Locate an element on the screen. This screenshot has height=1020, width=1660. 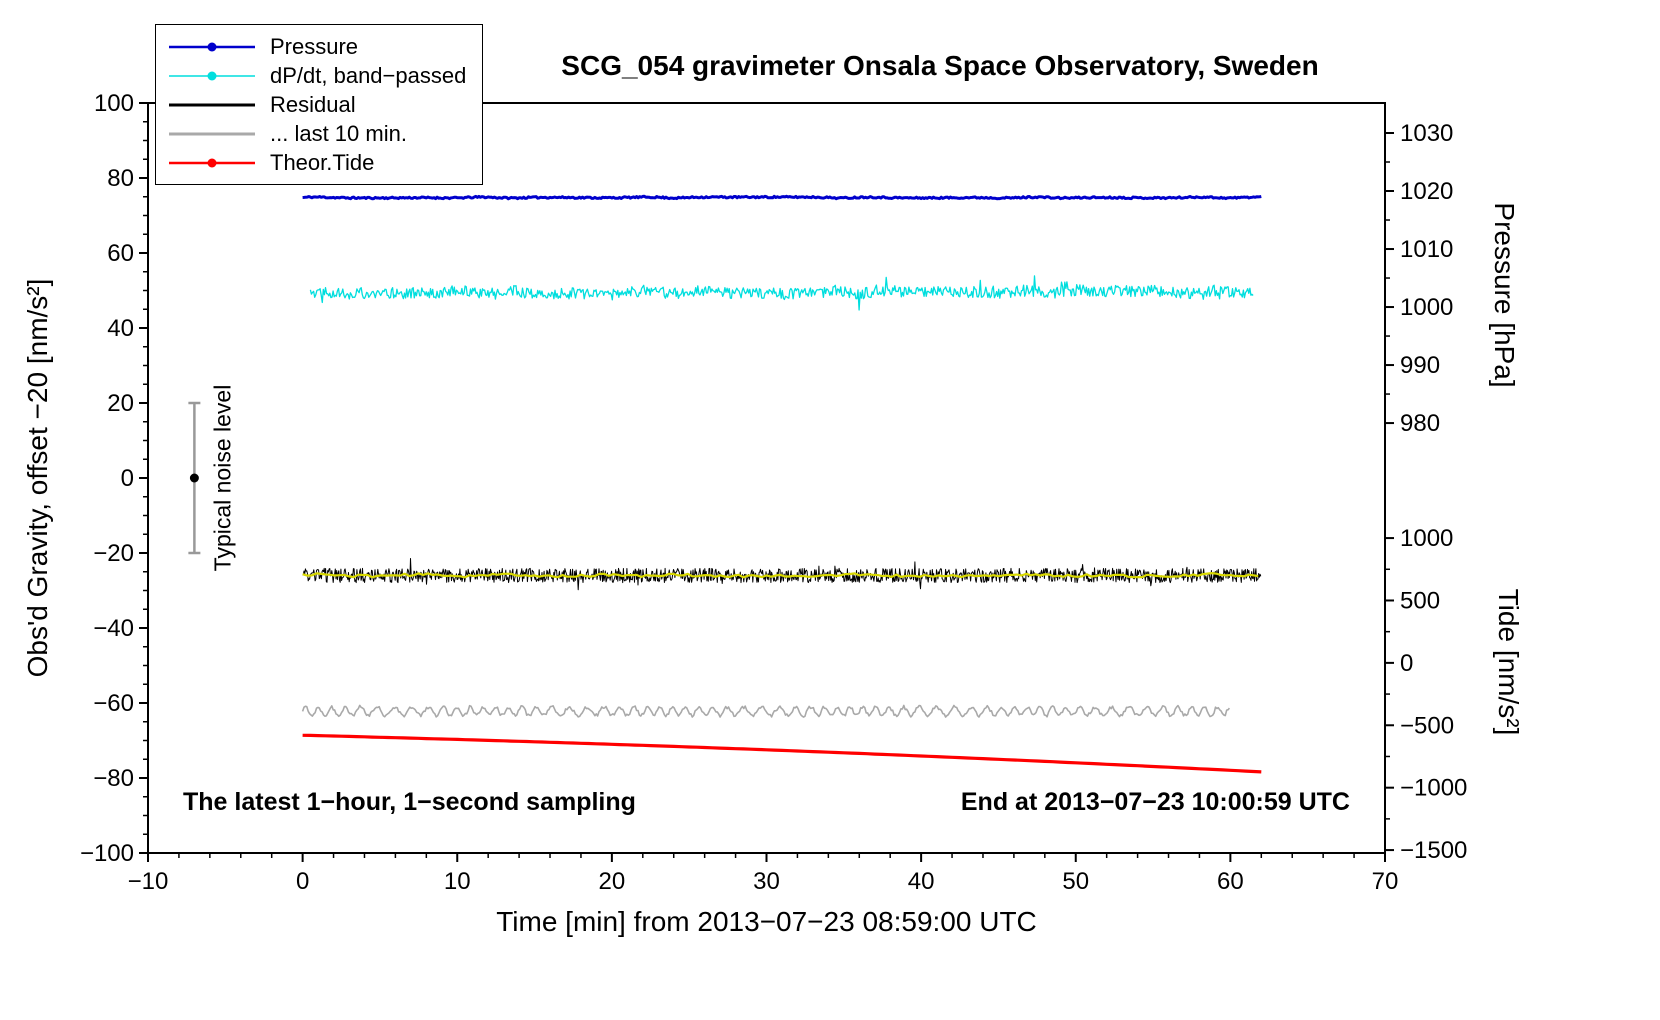
x-tick-label: 70 is located at coordinates (1385, 881).